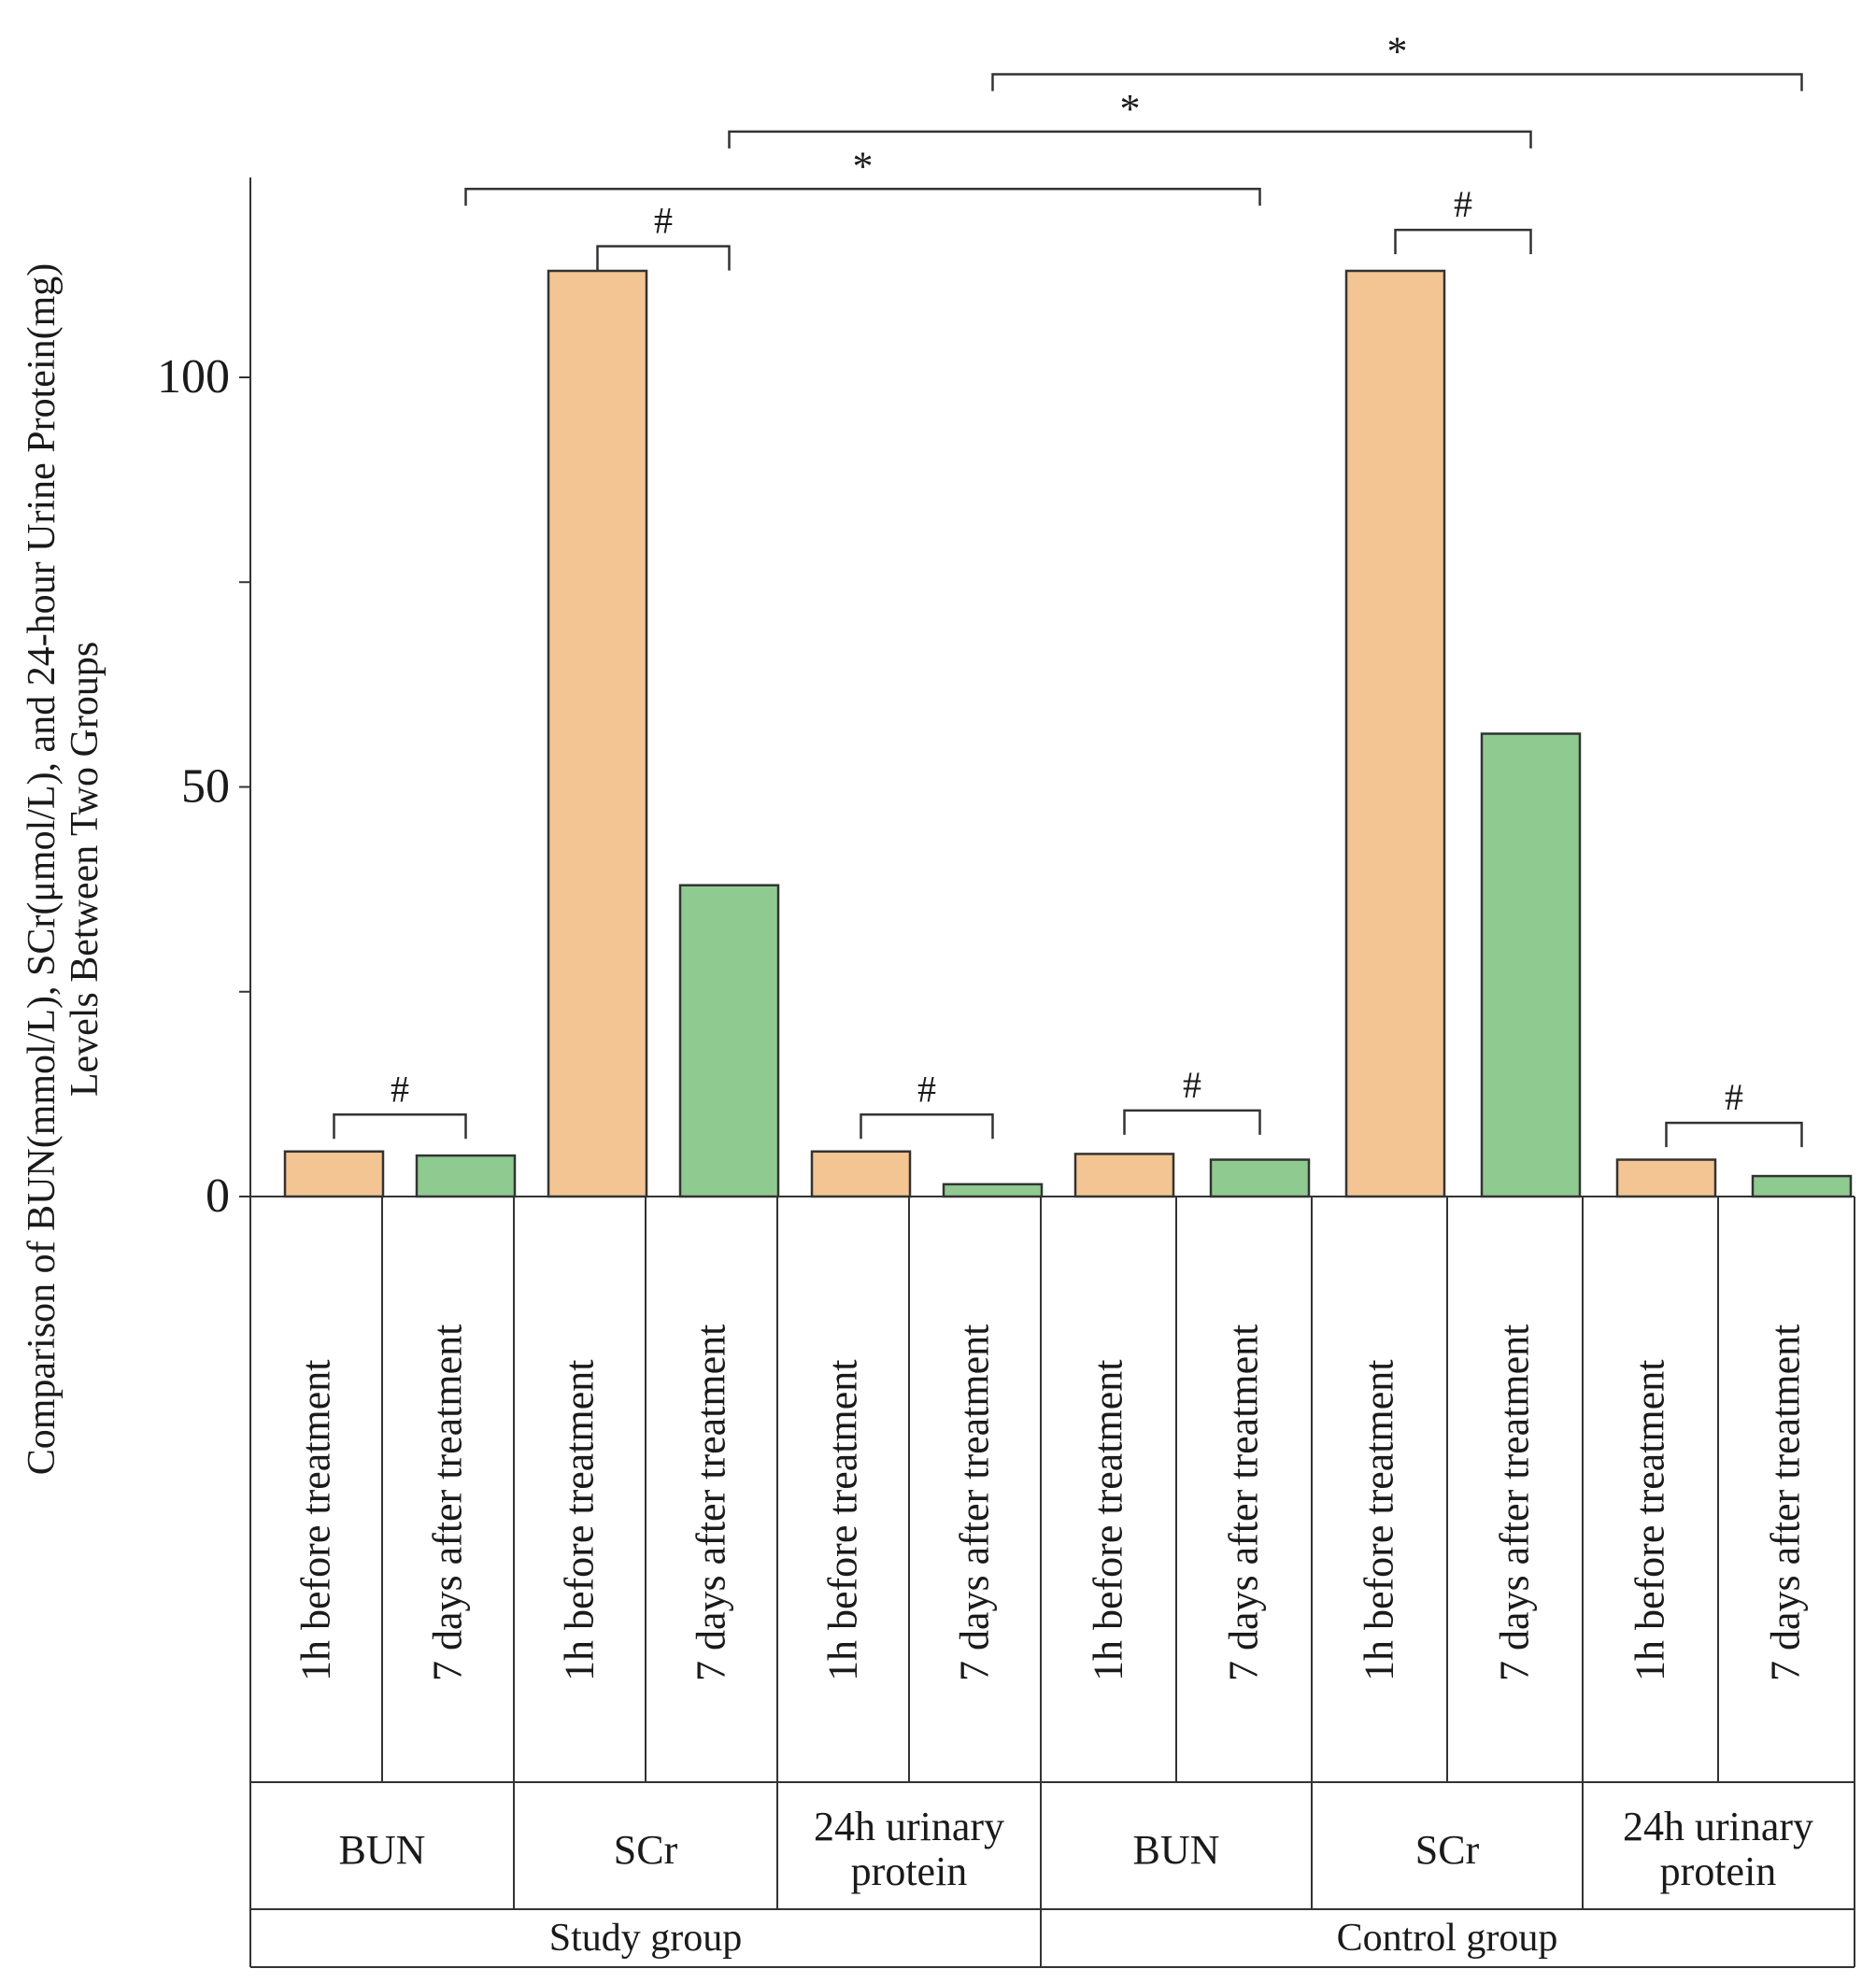 Image resolution: width=1876 pixels, height=1983 pixels. I want to click on group-label: Control group, so click(1447, 1939).